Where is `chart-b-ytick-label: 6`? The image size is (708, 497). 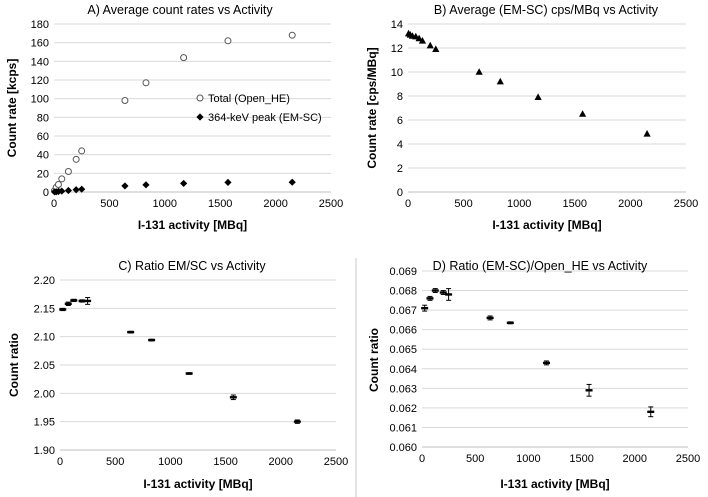
chart-b-ytick-label: 6 is located at coordinates (400, 121).